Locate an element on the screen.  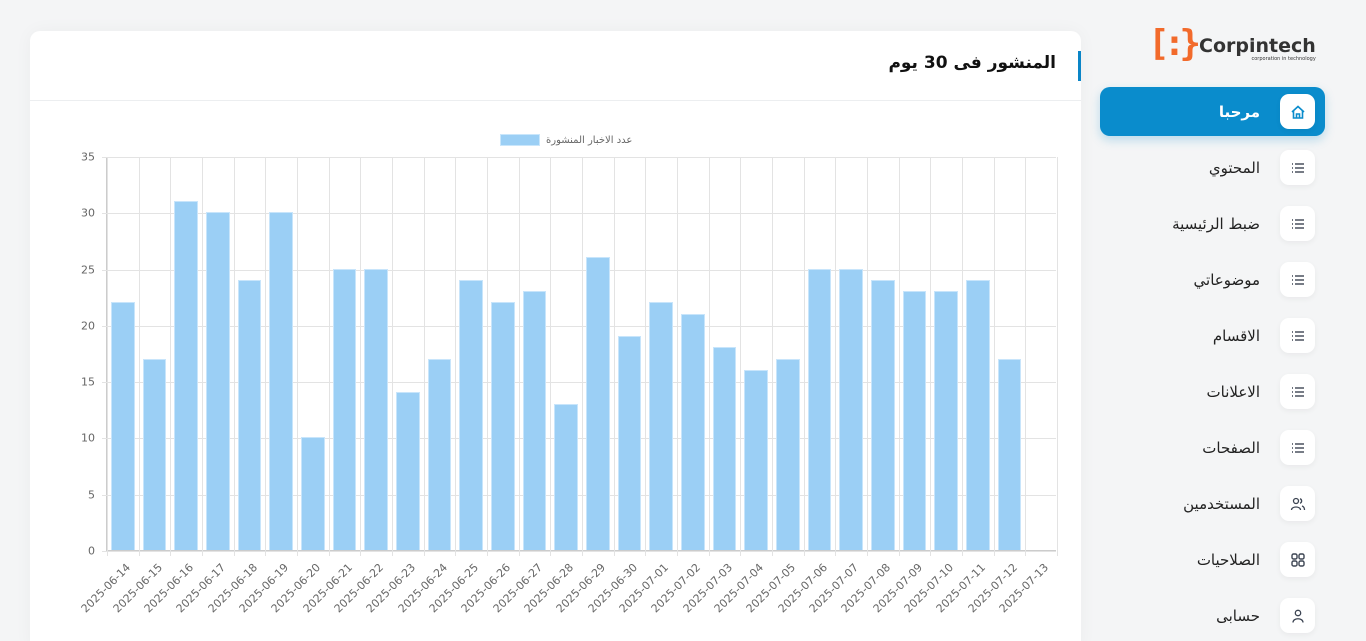
home-icon is located at coordinates (1297, 111).